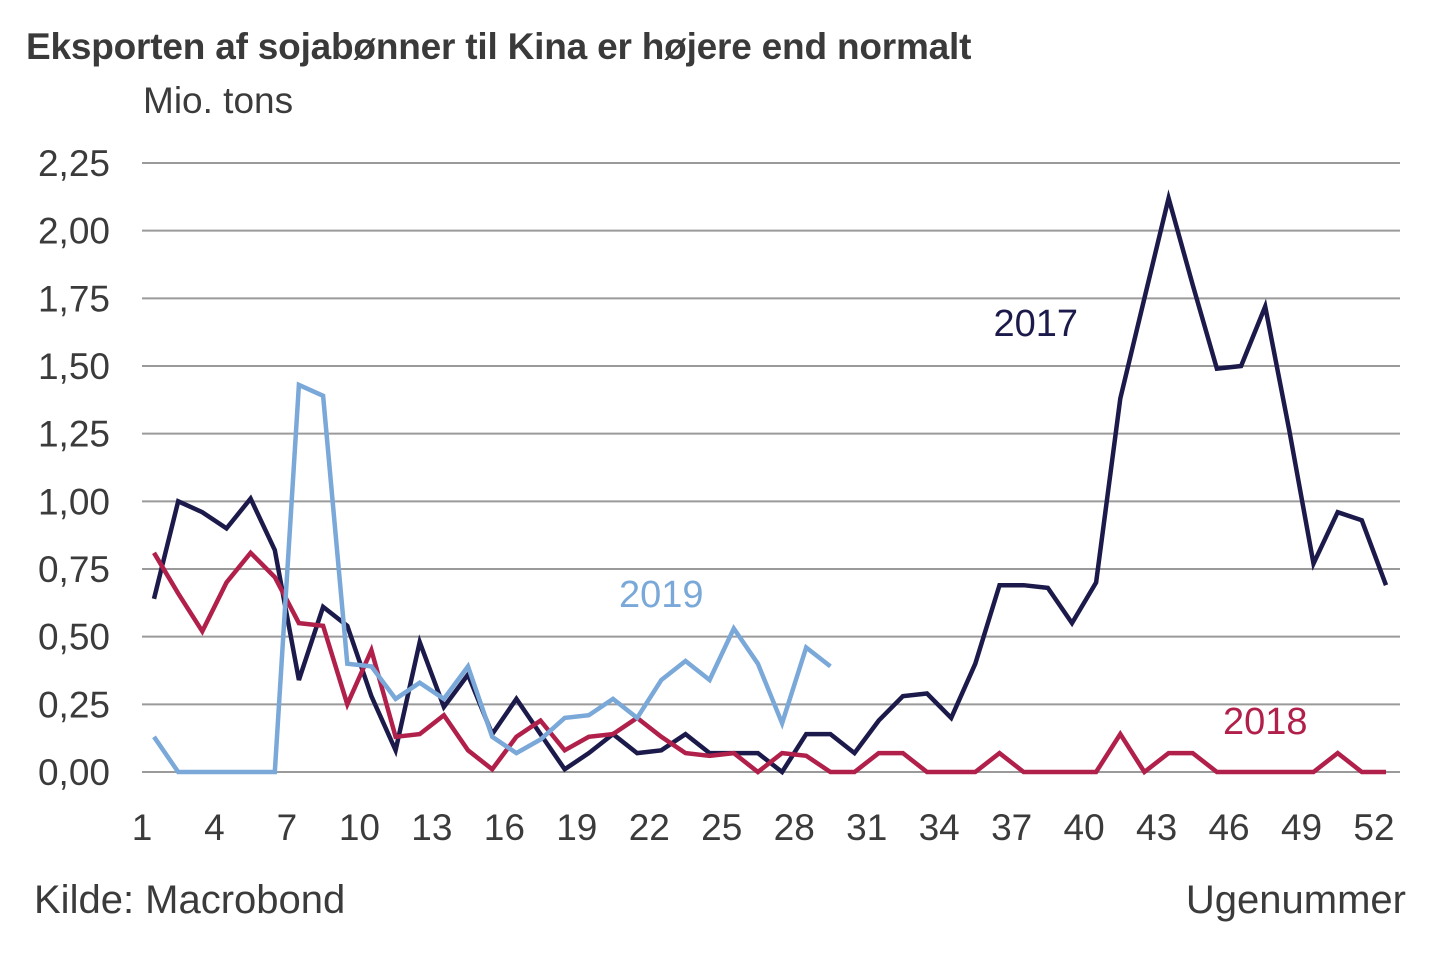  What do you see at coordinates (1373, 827) in the screenshot?
I see `x-tick-label: 52` at bounding box center [1373, 827].